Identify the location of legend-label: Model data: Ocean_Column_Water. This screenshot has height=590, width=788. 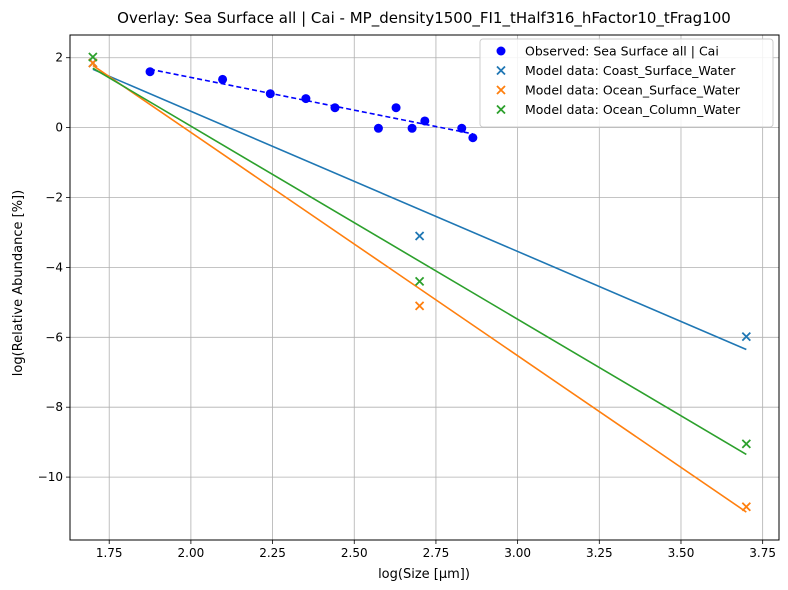
(633, 109).